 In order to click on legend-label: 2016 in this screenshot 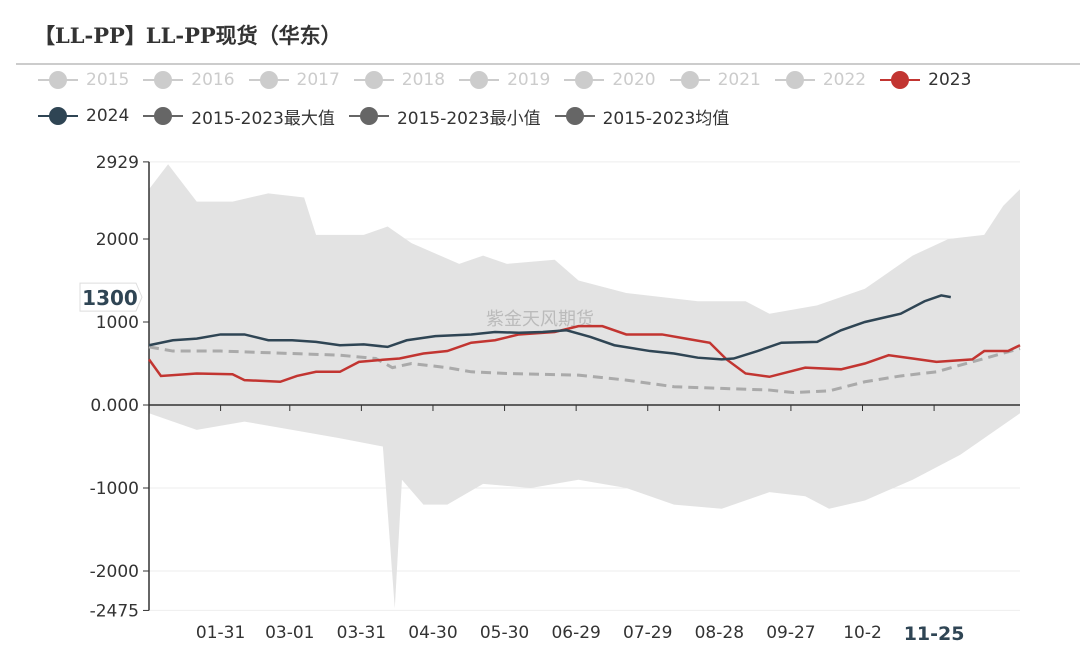, I will do `click(213, 80)`.